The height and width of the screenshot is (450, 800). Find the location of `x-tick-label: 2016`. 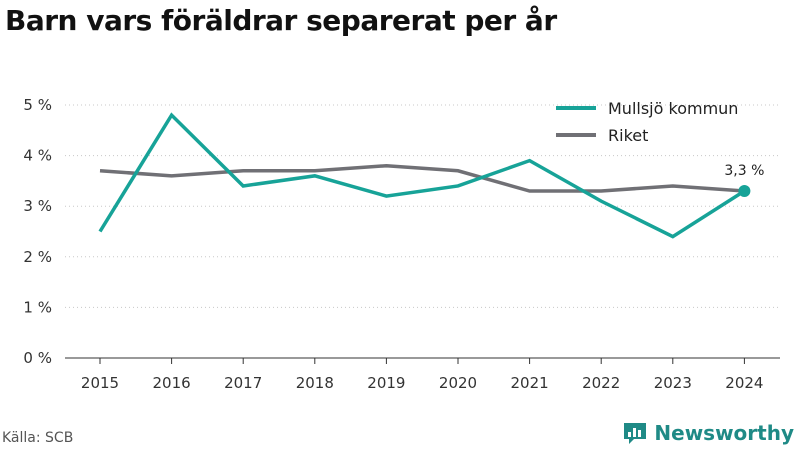

x-tick-label: 2016 is located at coordinates (172, 383).